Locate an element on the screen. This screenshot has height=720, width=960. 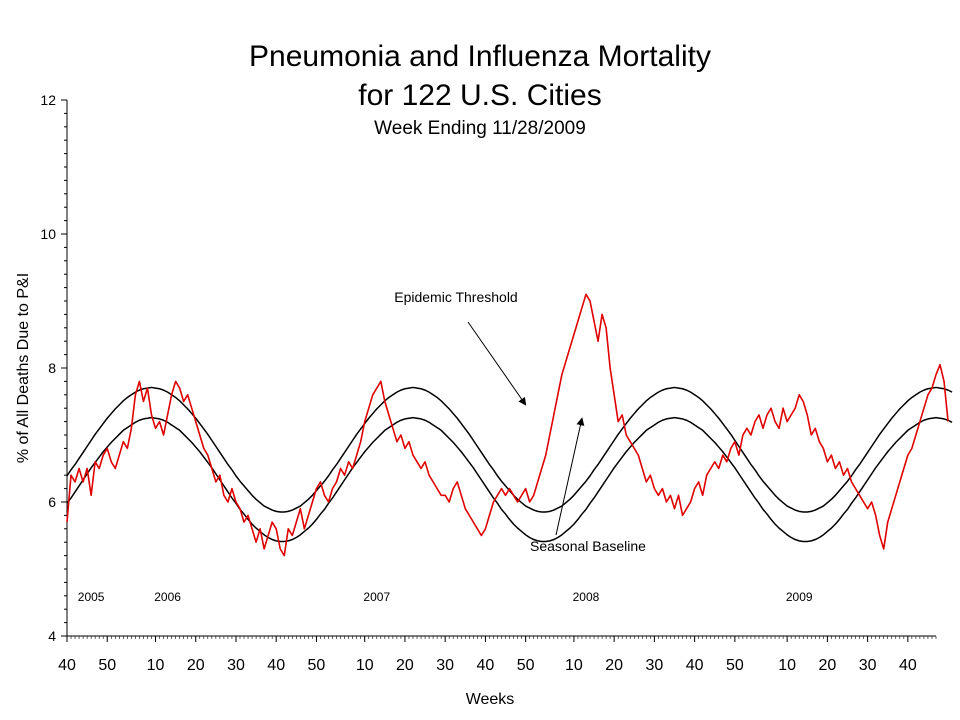
chart-title-line-1: Pneumonia and Influenza Mortality is located at coordinates (480, 56).